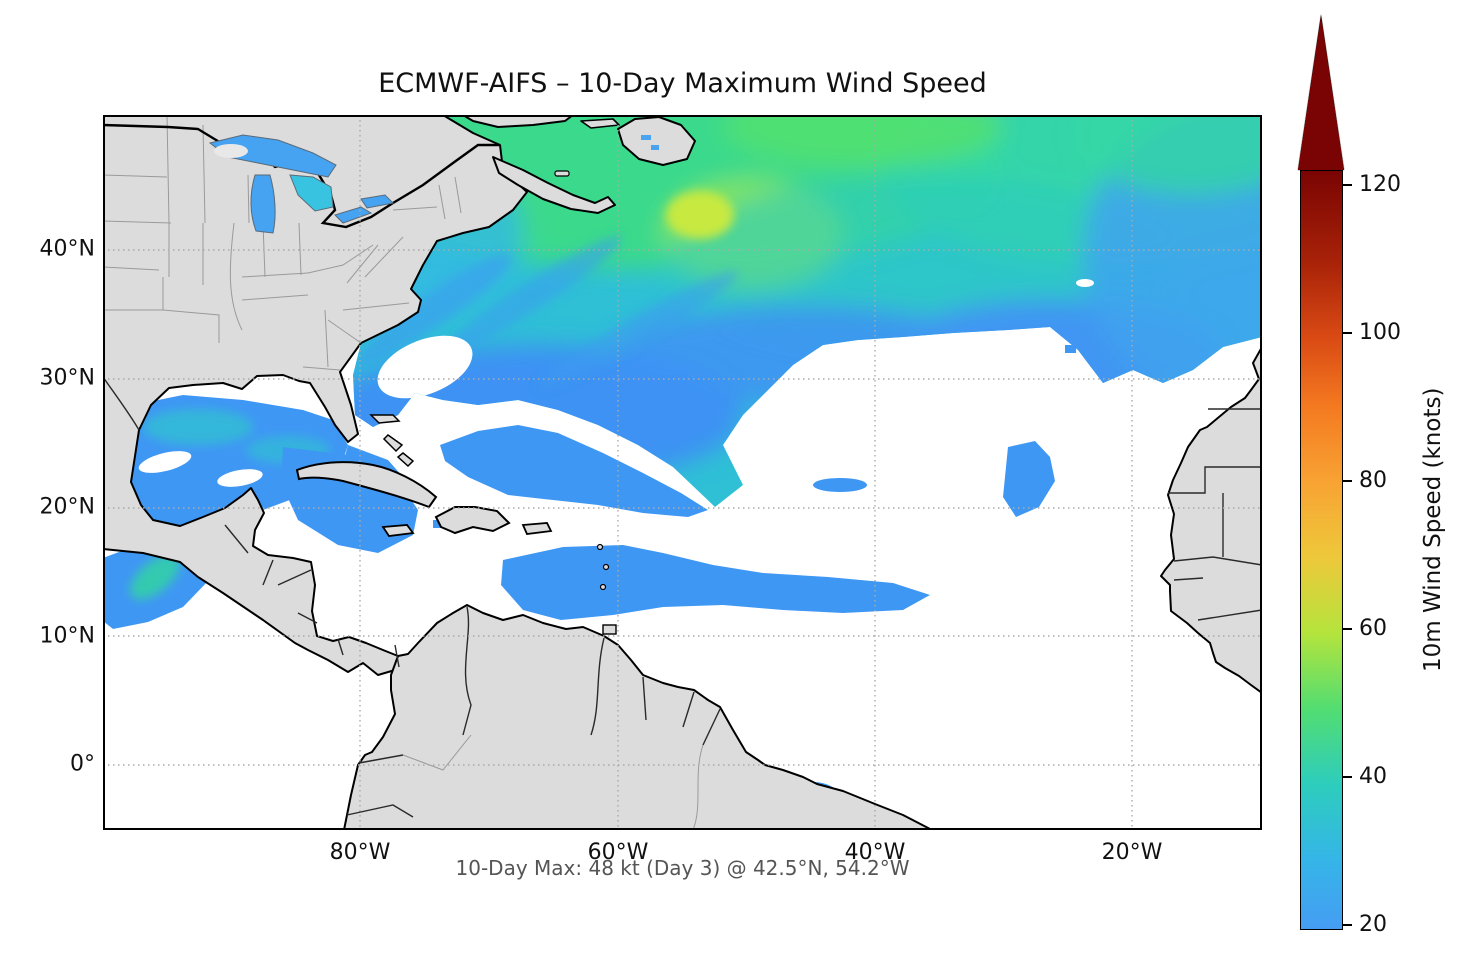  Describe the element at coordinates (82, 764) in the screenshot. I see `y-tick-0: 0°` at that location.